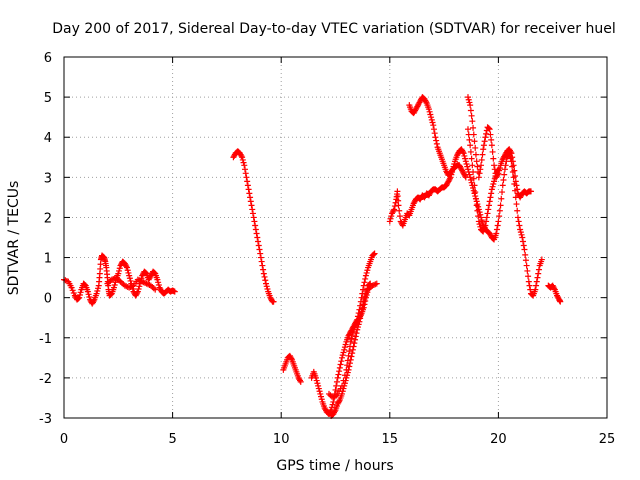  What do you see at coordinates (48, 58) in the screenshot?
I see `y-tick-label: 6` at bounding box center [48, 58].